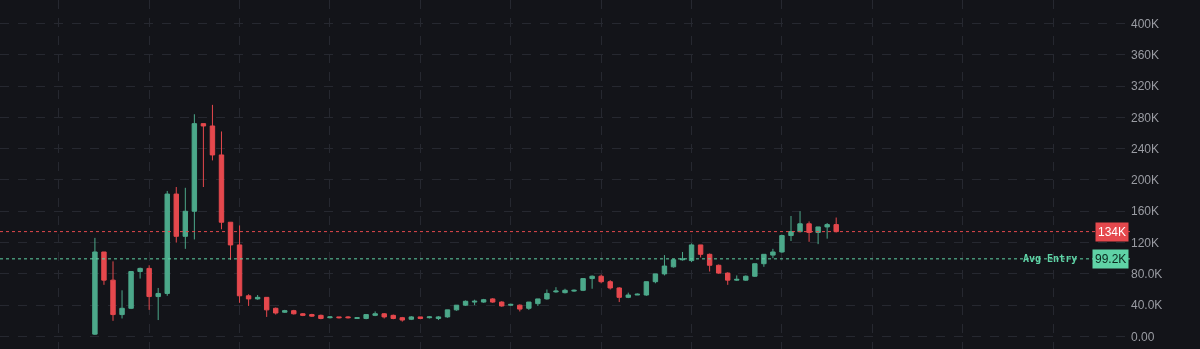 The height and width of the screenshot is (349, 1200). Describe the element at coordinates (1145, 23) in the screenshot. I see `y-tick-label: 400K` at that location.